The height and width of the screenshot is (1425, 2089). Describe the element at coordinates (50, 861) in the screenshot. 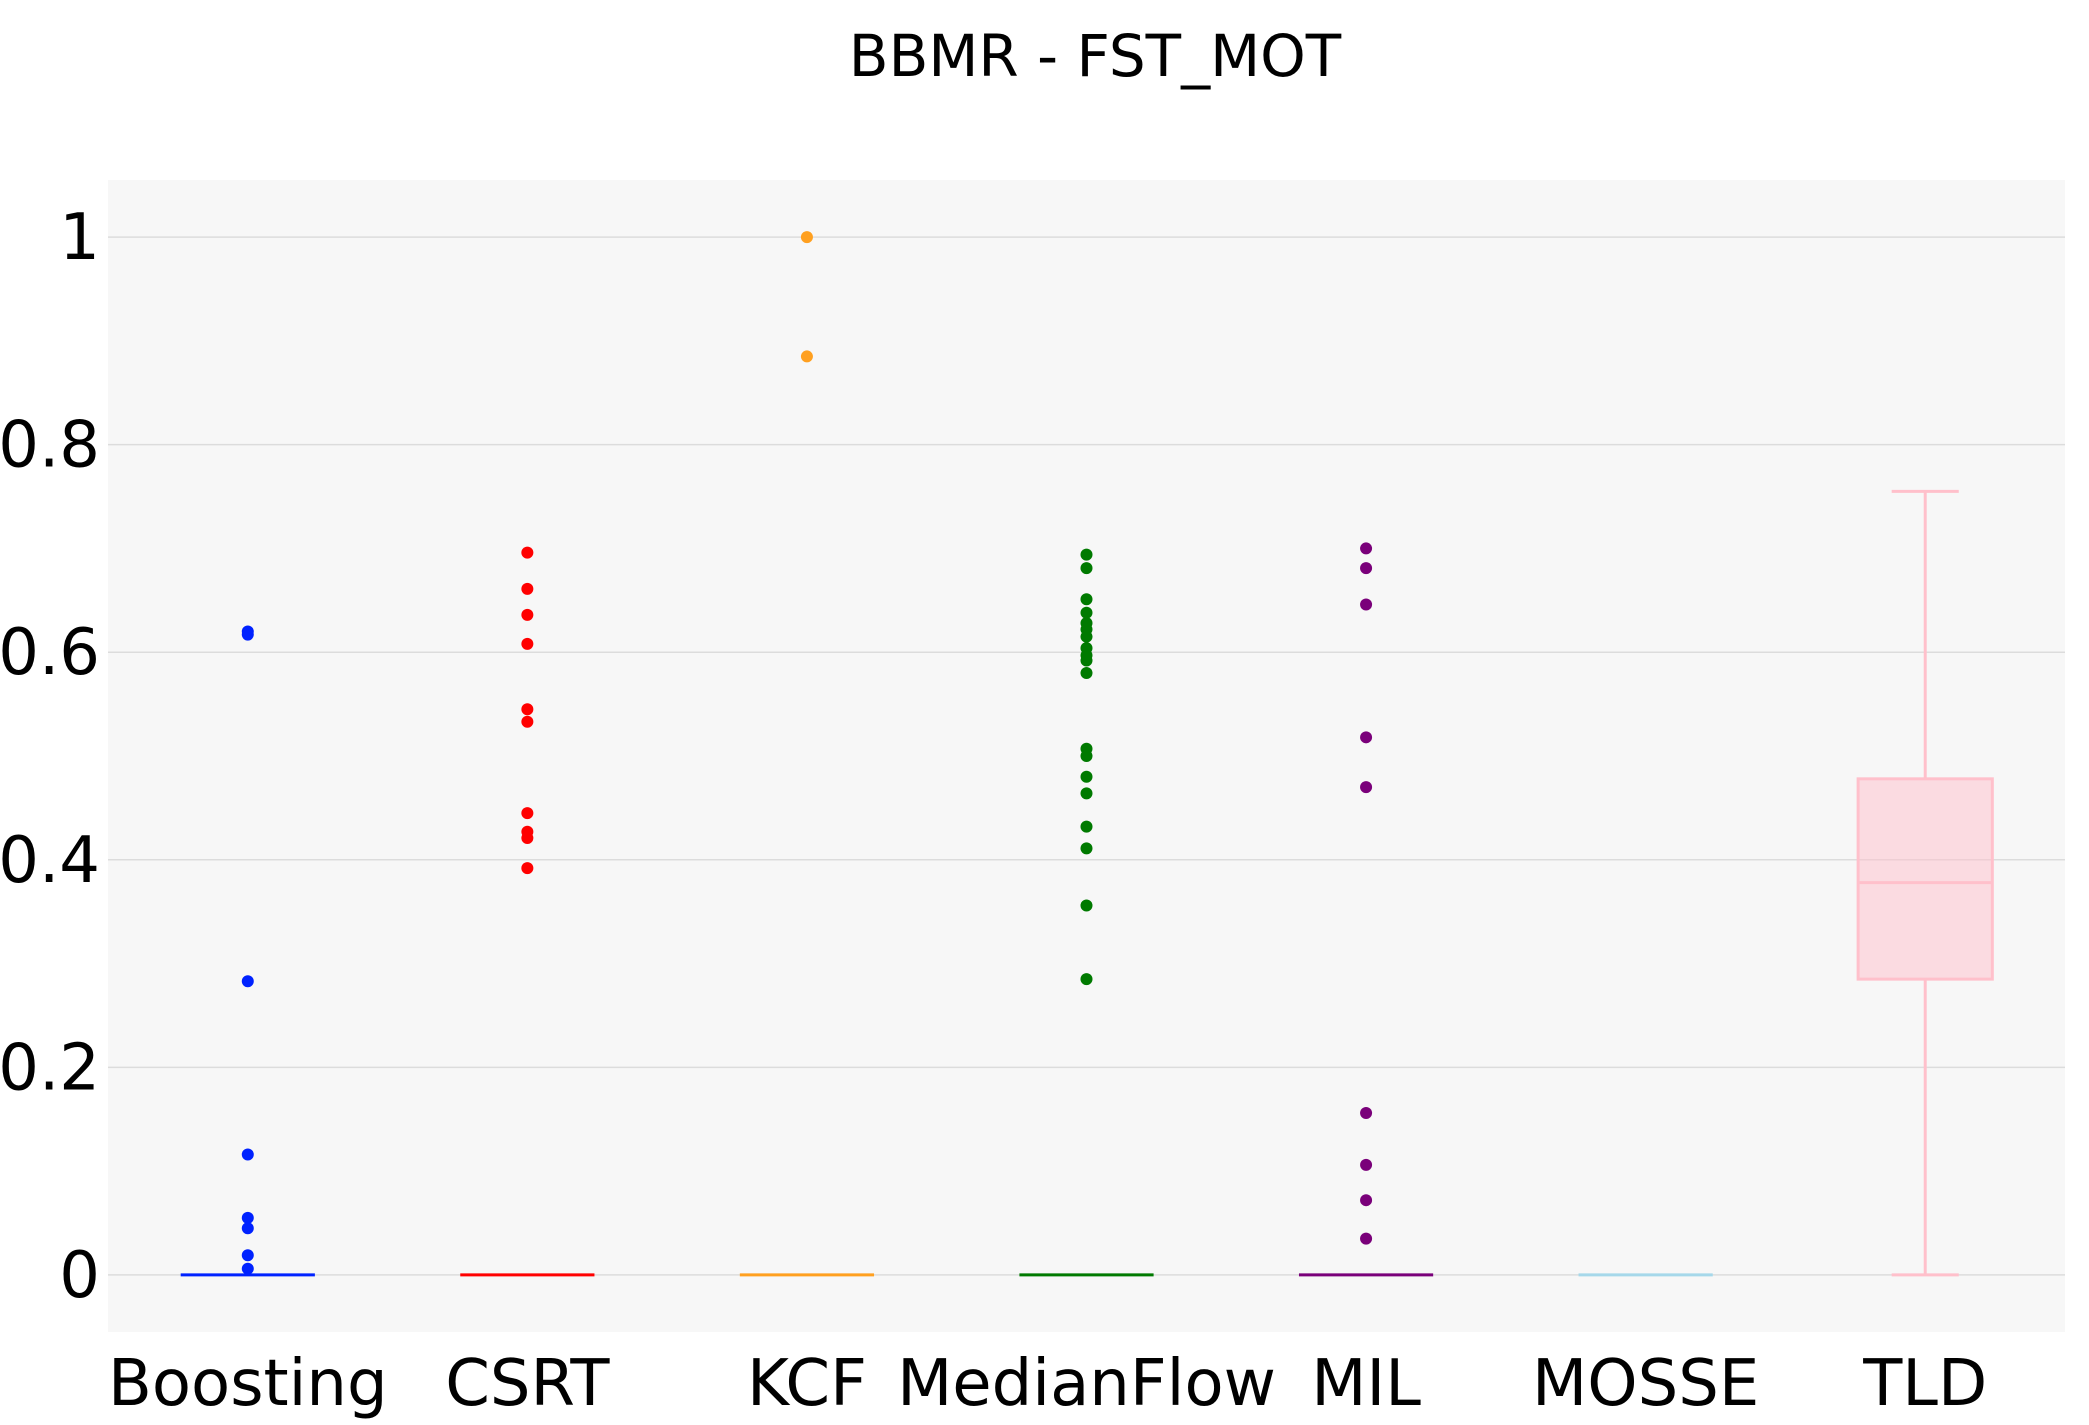

I see `y-tick-label: 0.4` at that location.